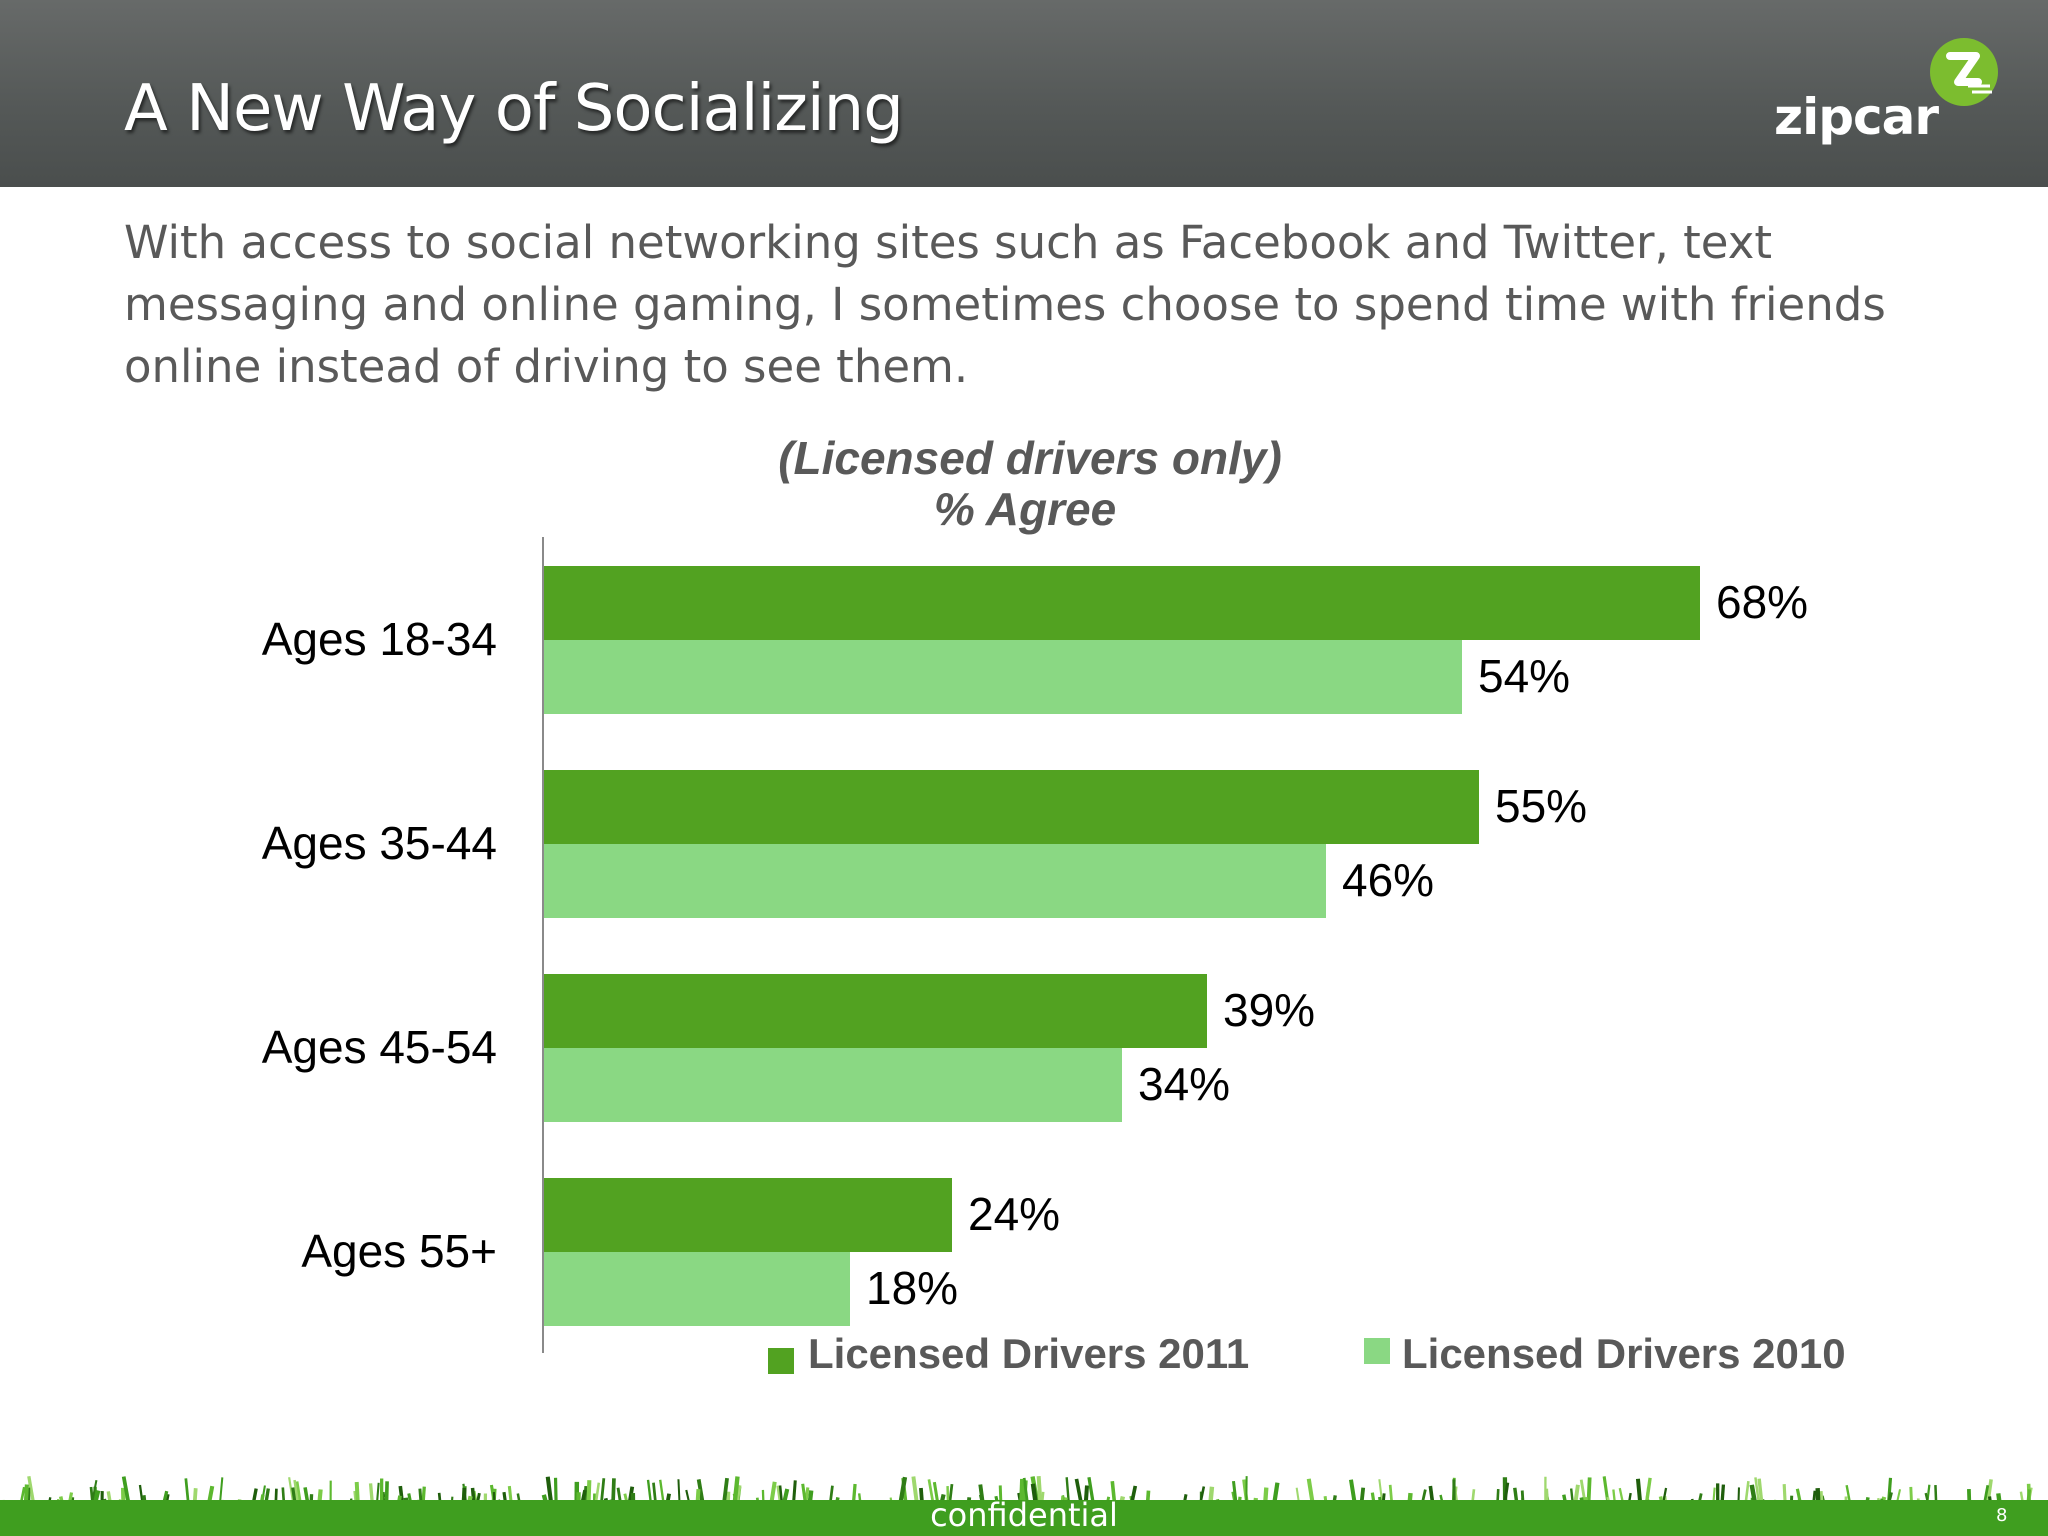 Image resolution: width=2048 pixels, height=1536 pixels. Describe the element at coordinates (1964, 72) in the screenshot. I see `zipcar-badge-icon` at that location.